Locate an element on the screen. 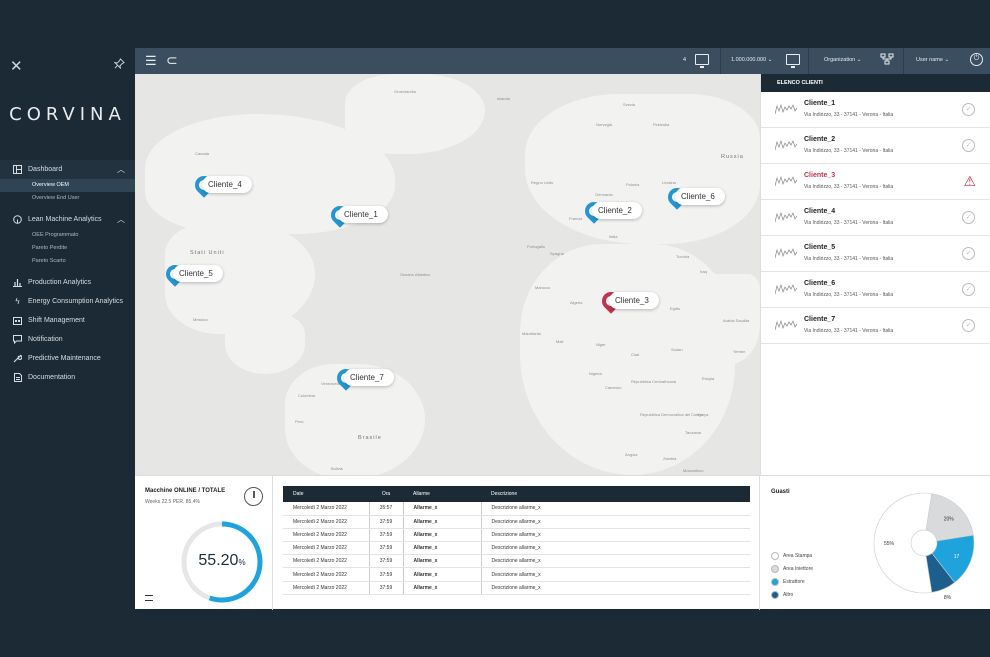  legend-swatch is located at coordinates (775, 568).